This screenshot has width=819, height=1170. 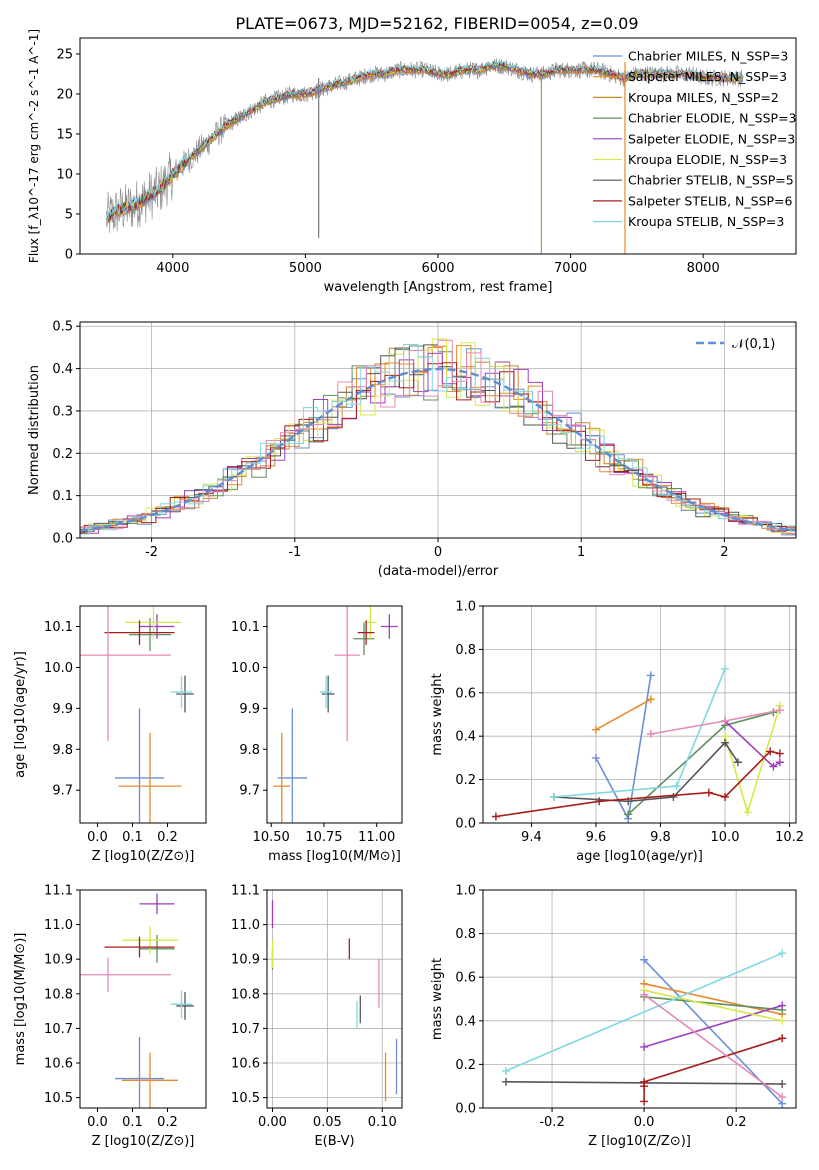 I want to click on x-axis-label: Z [log10(Z/Z⊙)], so click(x=143, y=856).